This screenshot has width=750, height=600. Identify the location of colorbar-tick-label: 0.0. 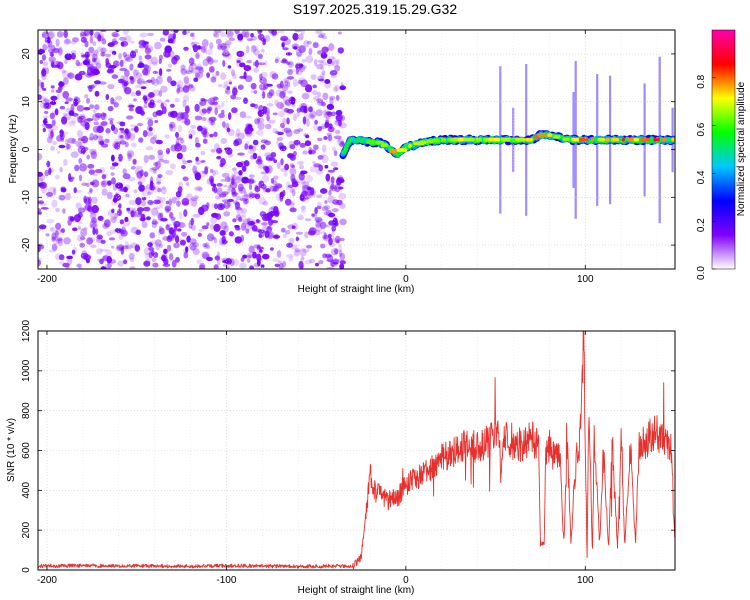
(701, 273).